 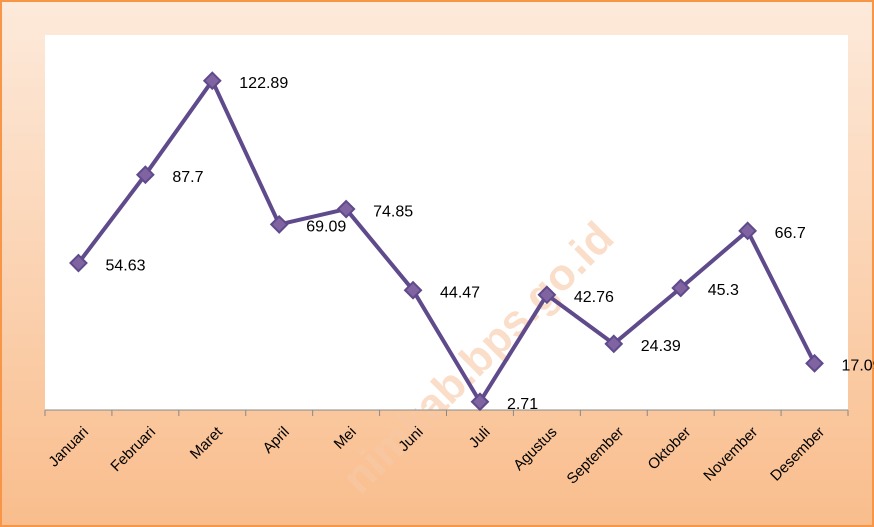 What do you see at coordinates (522, 404) in the screenshot?
I see `data-label: 2.71` at bounding box center [522, 404].